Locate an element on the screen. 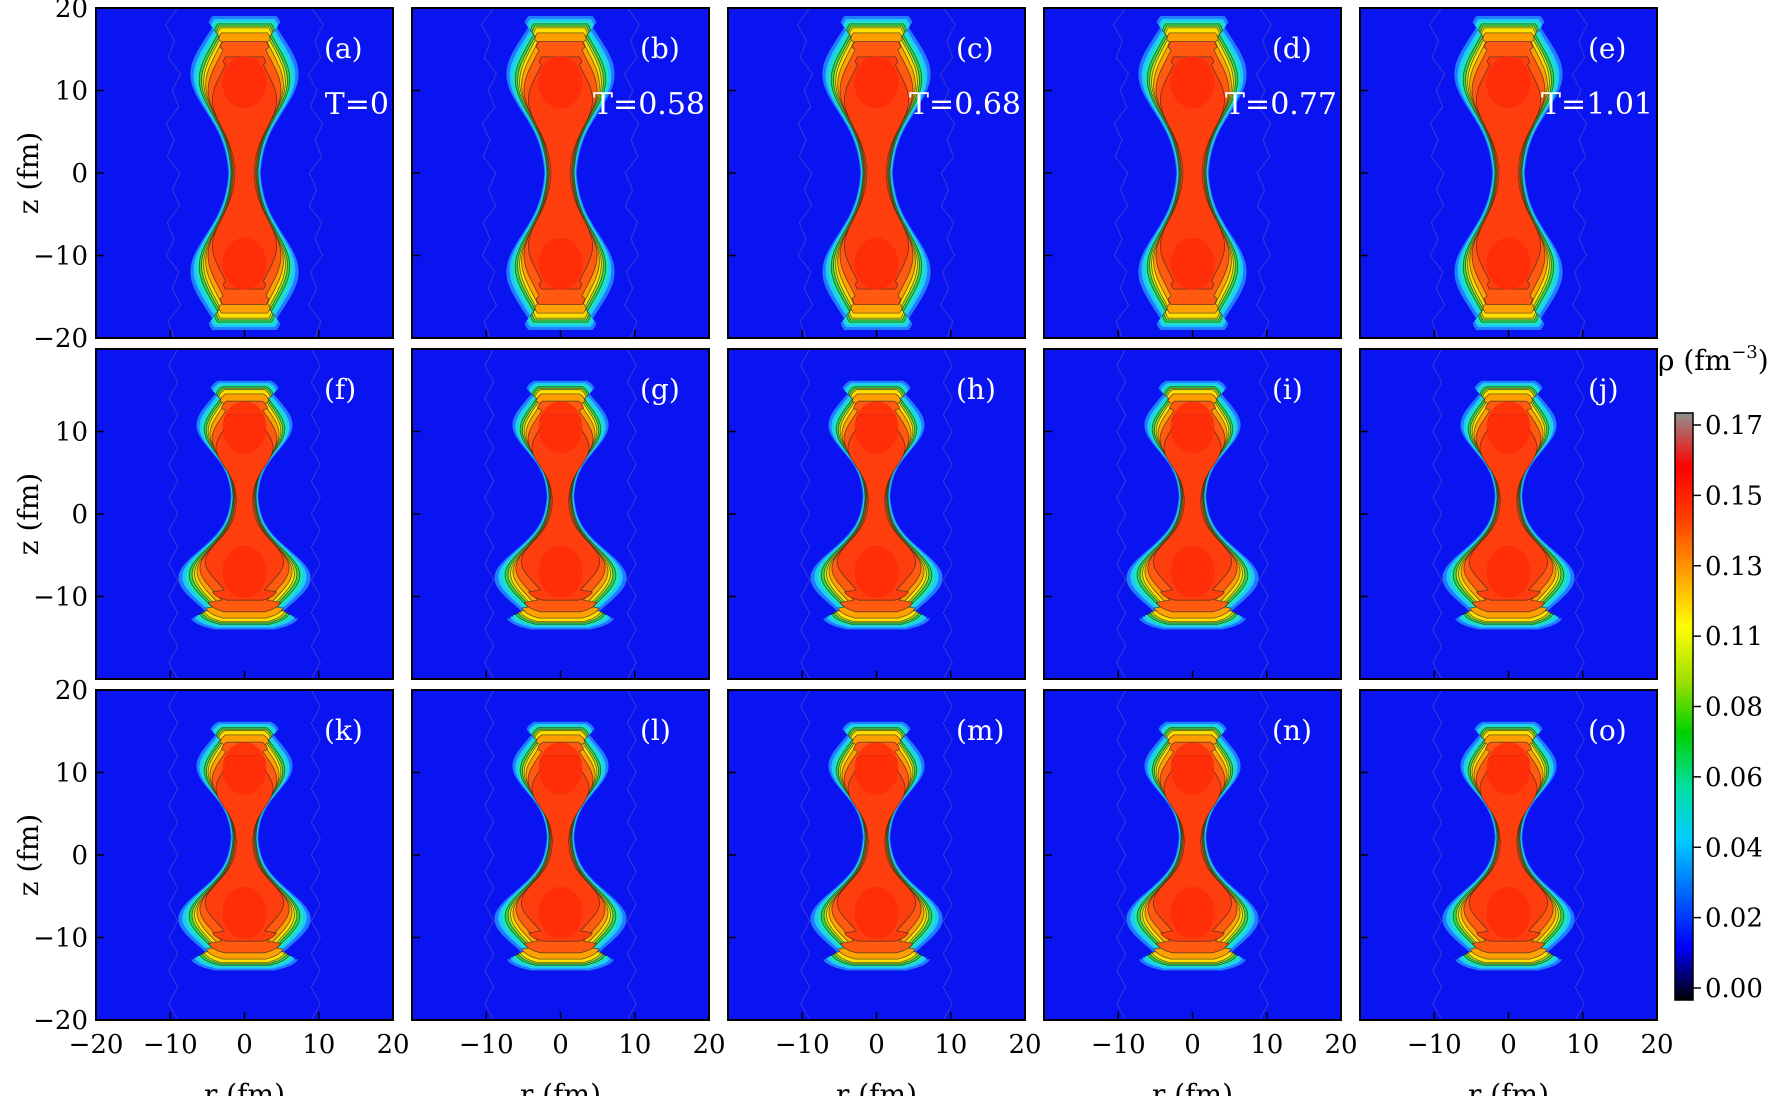  y-tick-label: −10 is located at coordinates (60, 257).